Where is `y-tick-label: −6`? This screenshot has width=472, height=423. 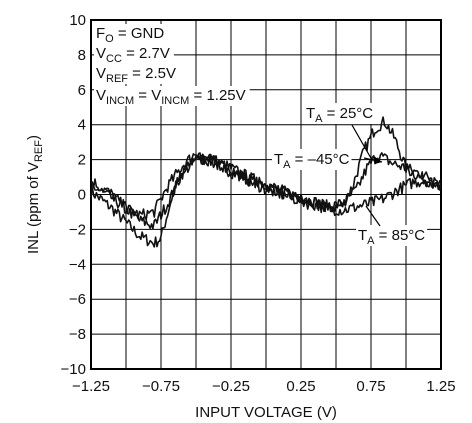 y-tick-label: −6 is located at coordinates (77, 299).